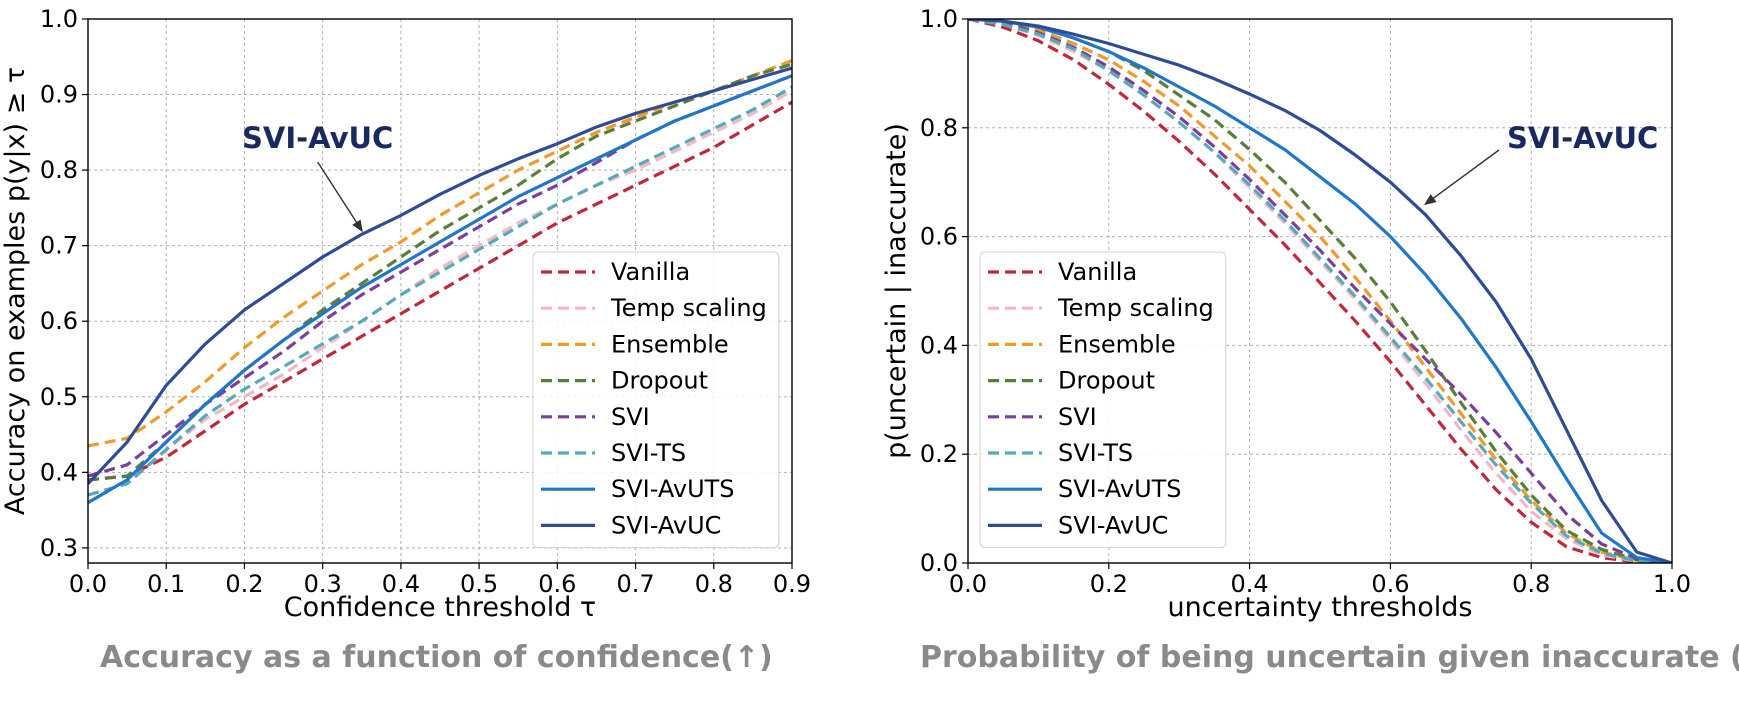 This screenshot has height=708, width=1739. What do you see at coordinates (15, 291) in the screenshot?
I see `y-axis-label: Accuracy on examples p(y|x) ≥ τ` at bounding box center [15, 291].